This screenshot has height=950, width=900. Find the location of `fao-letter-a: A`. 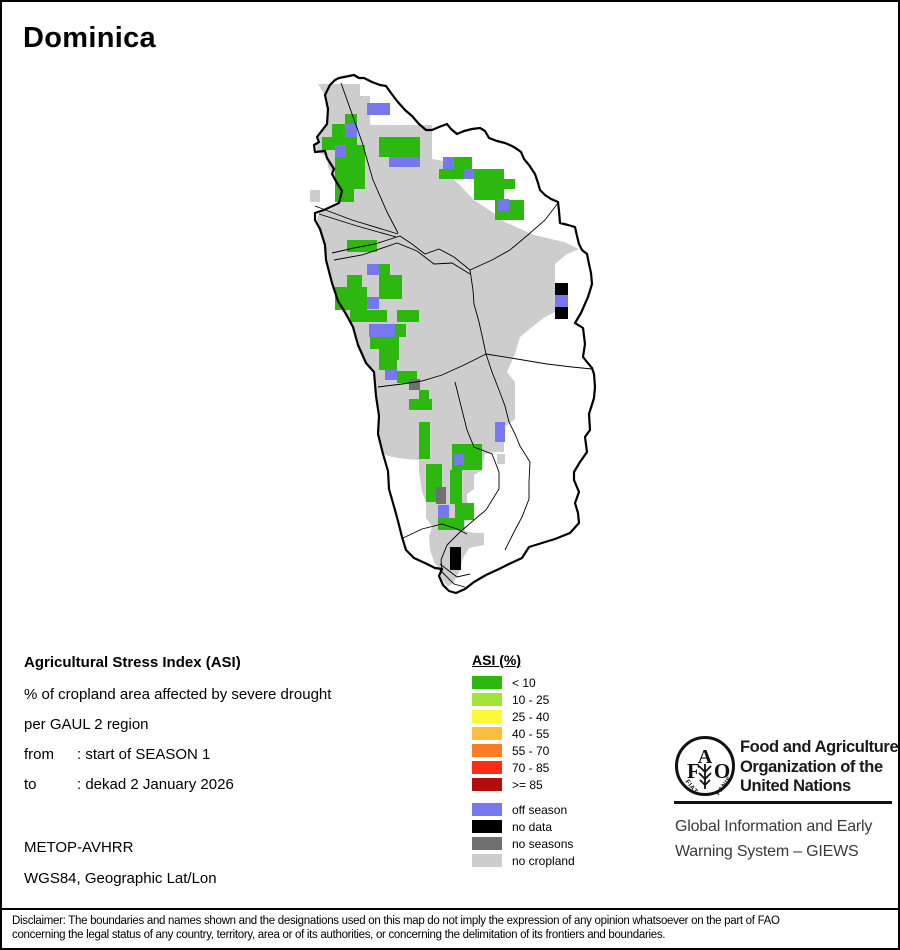

fao-letter-a: A is located at coordinates (705, 757).